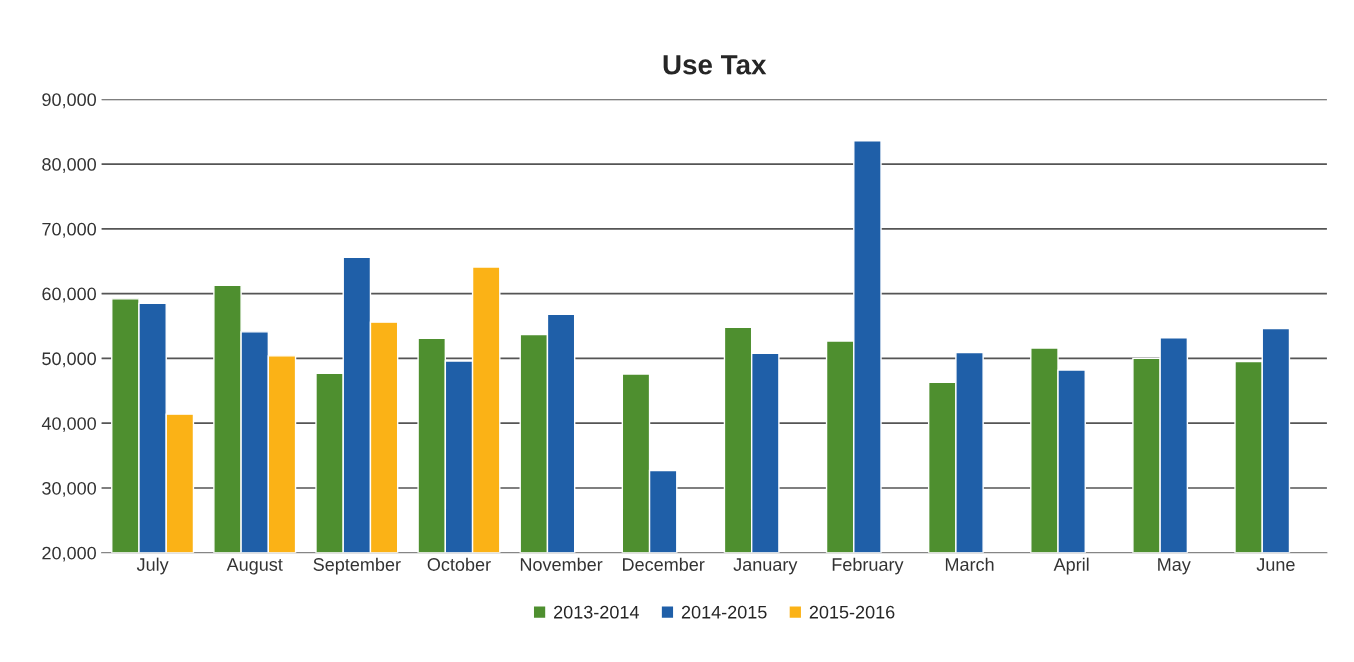 This screenshot has width=1354, height=662. What do you see at coordinates (1071, 566) in the screenshot?
I see `x-tick-label: April` at bounding box center [1071, 566].